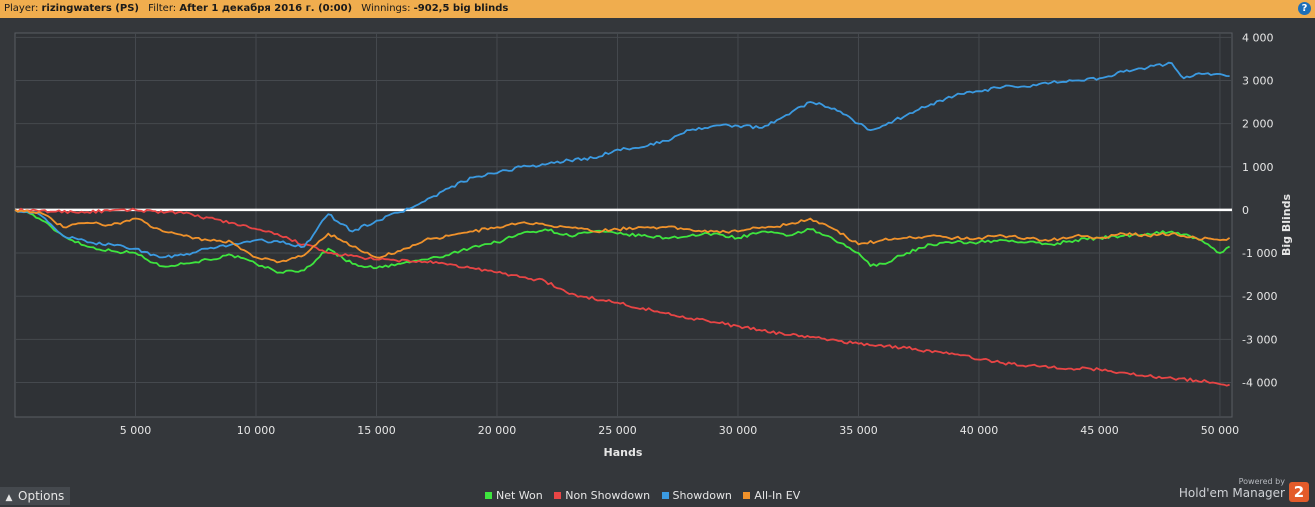  What do you see at coordinates (266, 8) in the screenshot?
I see `filter-value: After 1 декабря 2016 г. (0:00)` at bounding box center [266, 8].